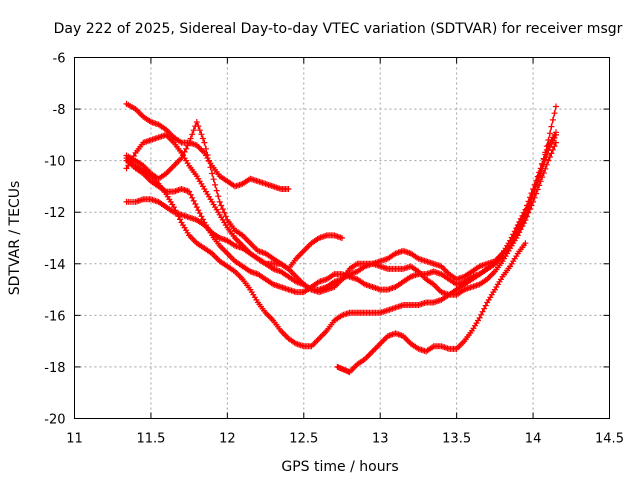 This screenshot has height=480, width=640. Describe the element at coordinates (74, 439) in the screenshot. I see `x-tick-label: 11` at that location.